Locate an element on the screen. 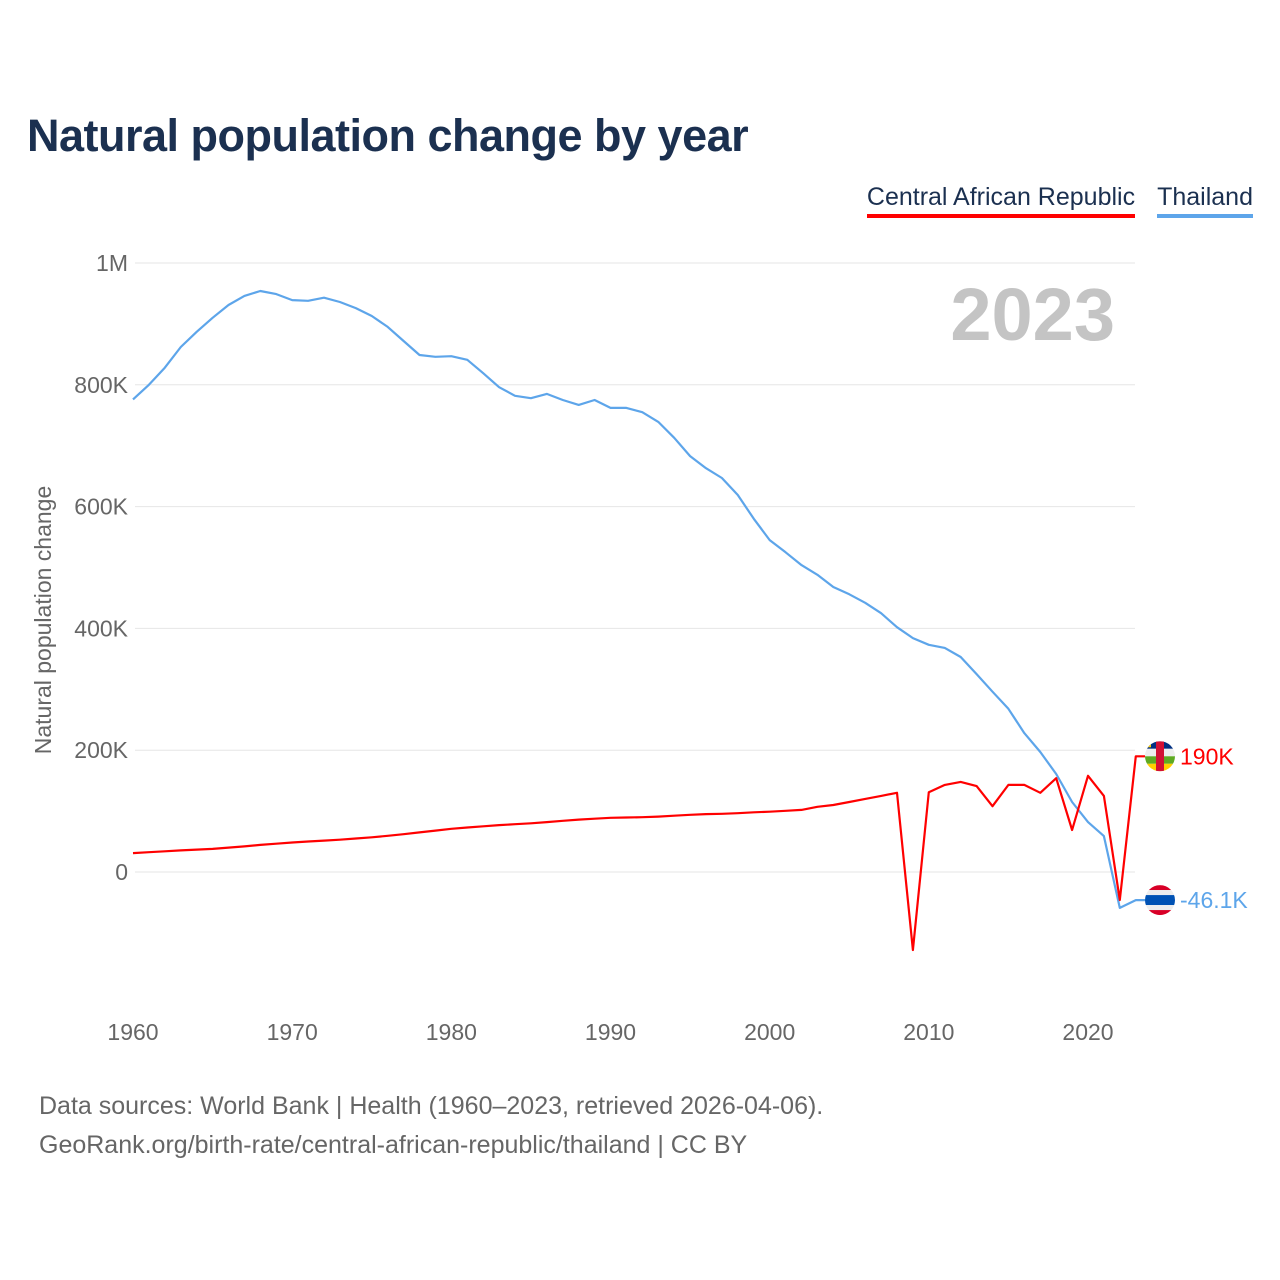 This screenshot has height=1280, width=1280. y-tick-label: 400K is located at coordinates (101, 628).